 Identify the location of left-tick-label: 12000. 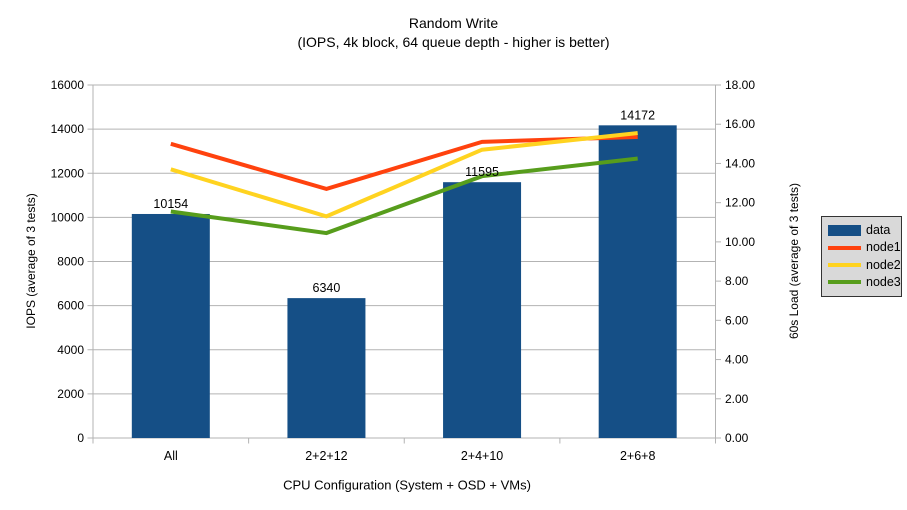
(68, 173).